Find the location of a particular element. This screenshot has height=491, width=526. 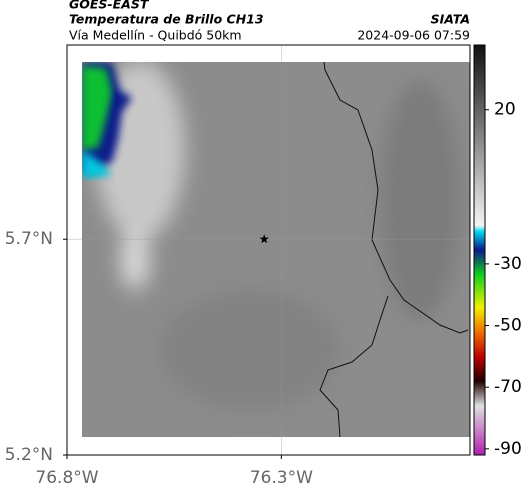

colorbar-tick-label: -70 is located at coordinates (508, 387).